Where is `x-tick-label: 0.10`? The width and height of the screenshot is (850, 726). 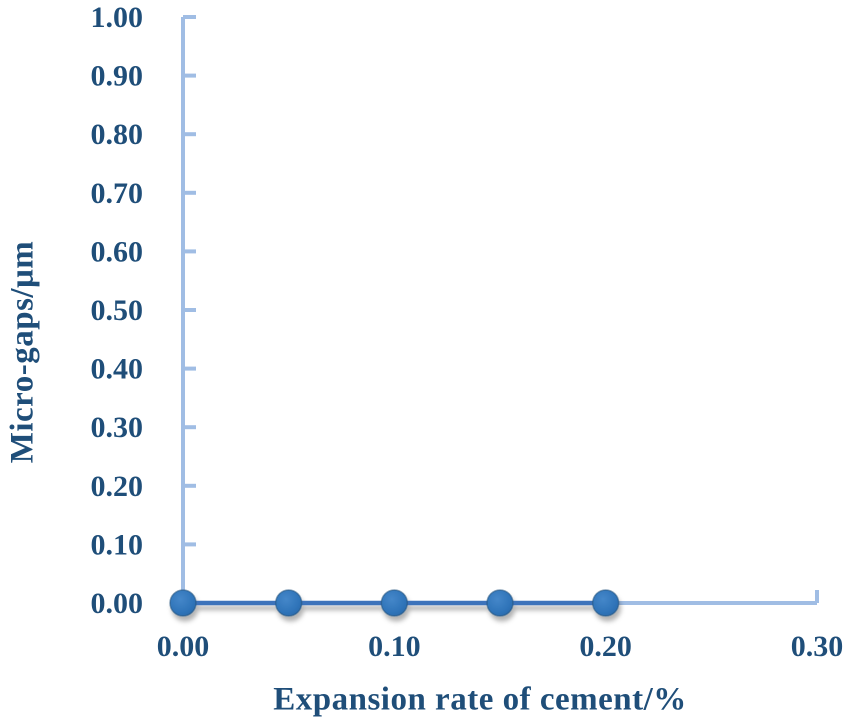 x-tick-label: 0.10 is located at coordinates (394, 646).